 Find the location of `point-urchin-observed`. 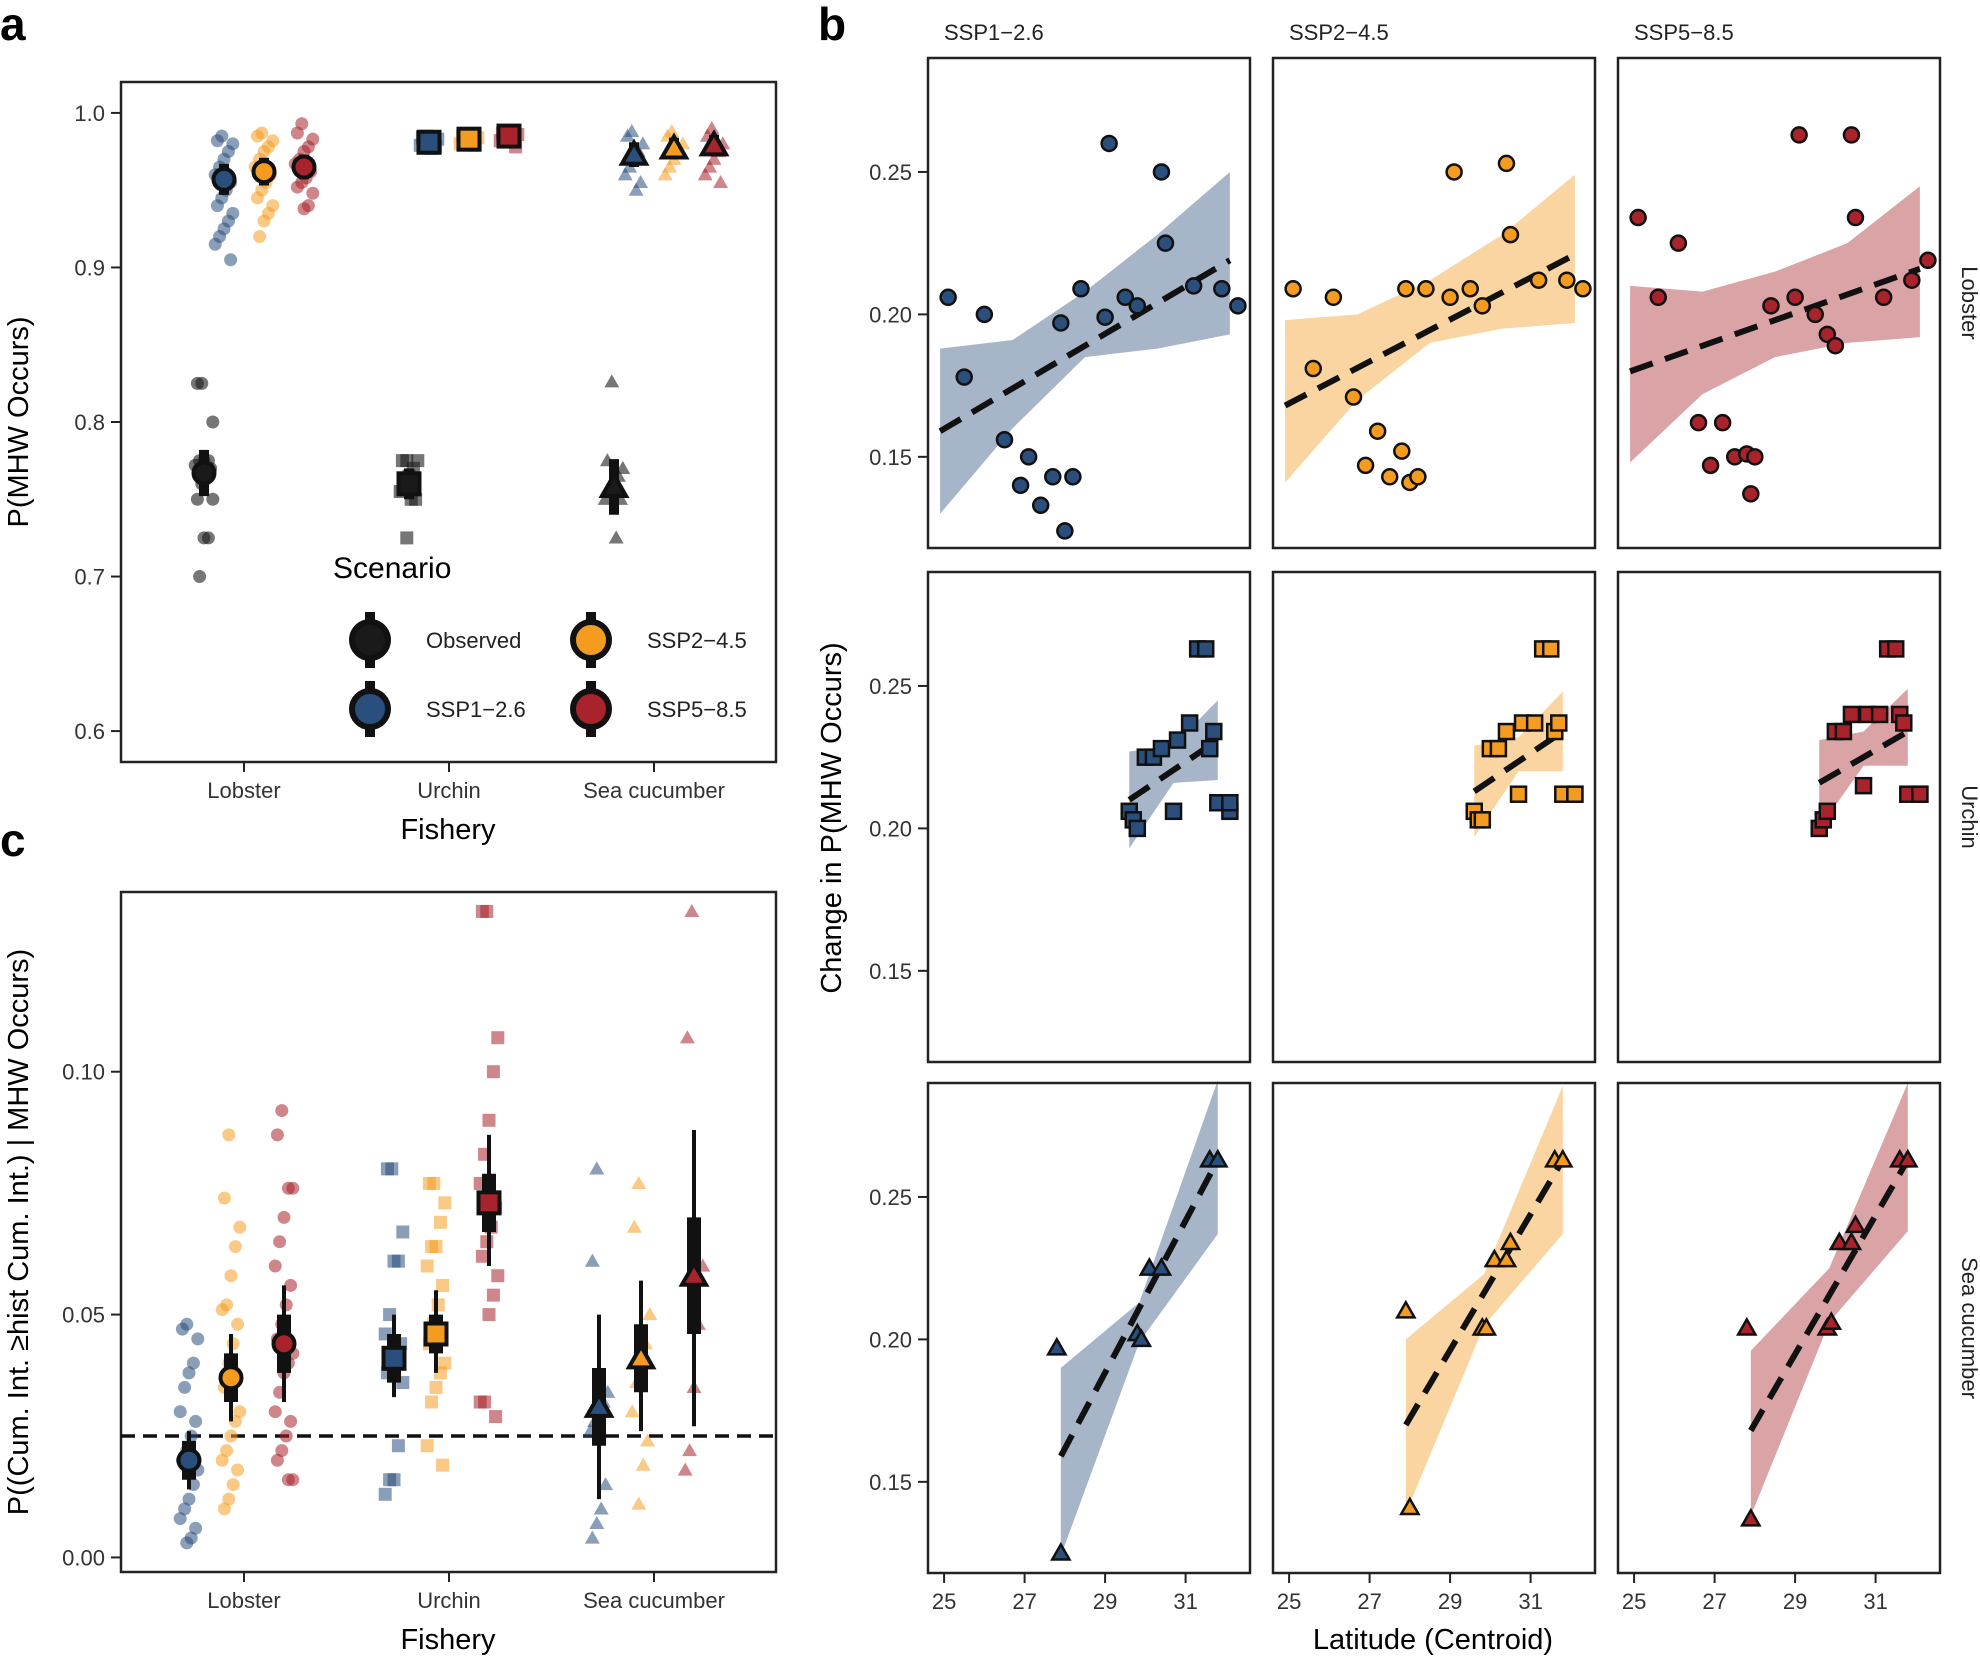

point-urchin-observed is located at coordinates (402, 461).